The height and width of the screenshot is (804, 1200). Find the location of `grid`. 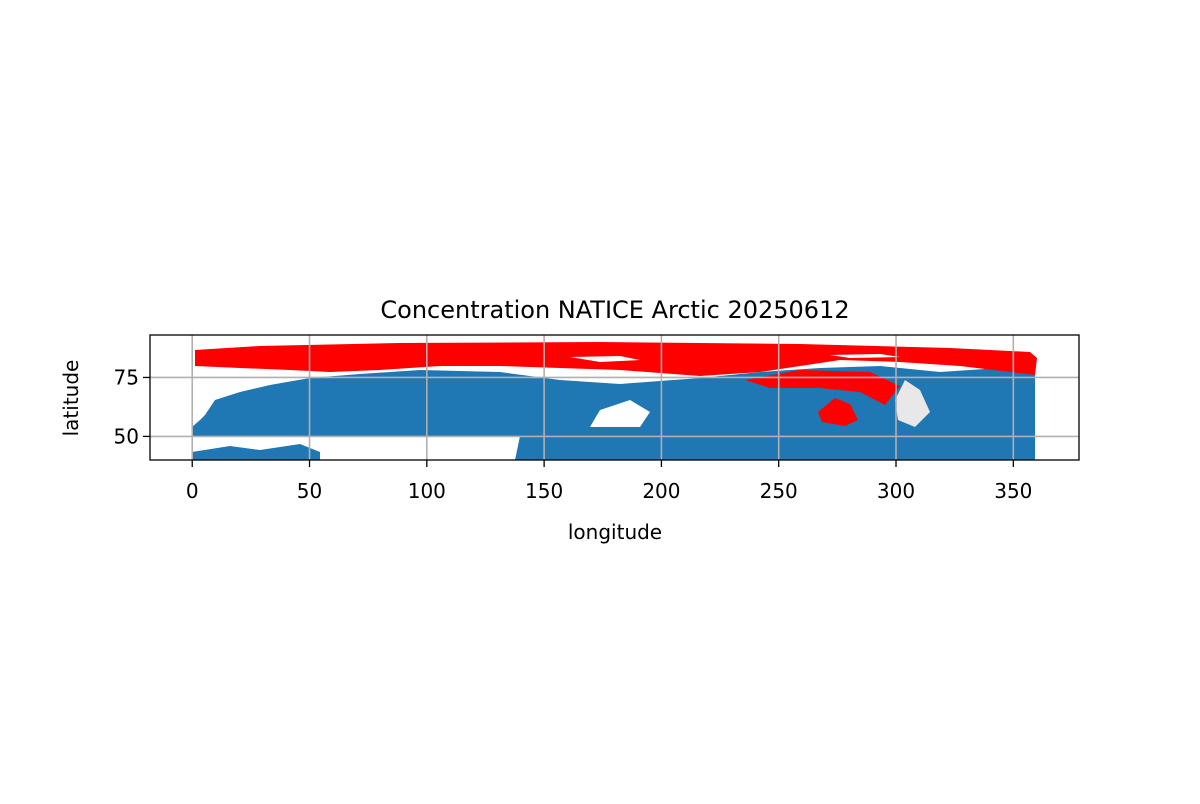

grid is located at coordinates (614, 397).